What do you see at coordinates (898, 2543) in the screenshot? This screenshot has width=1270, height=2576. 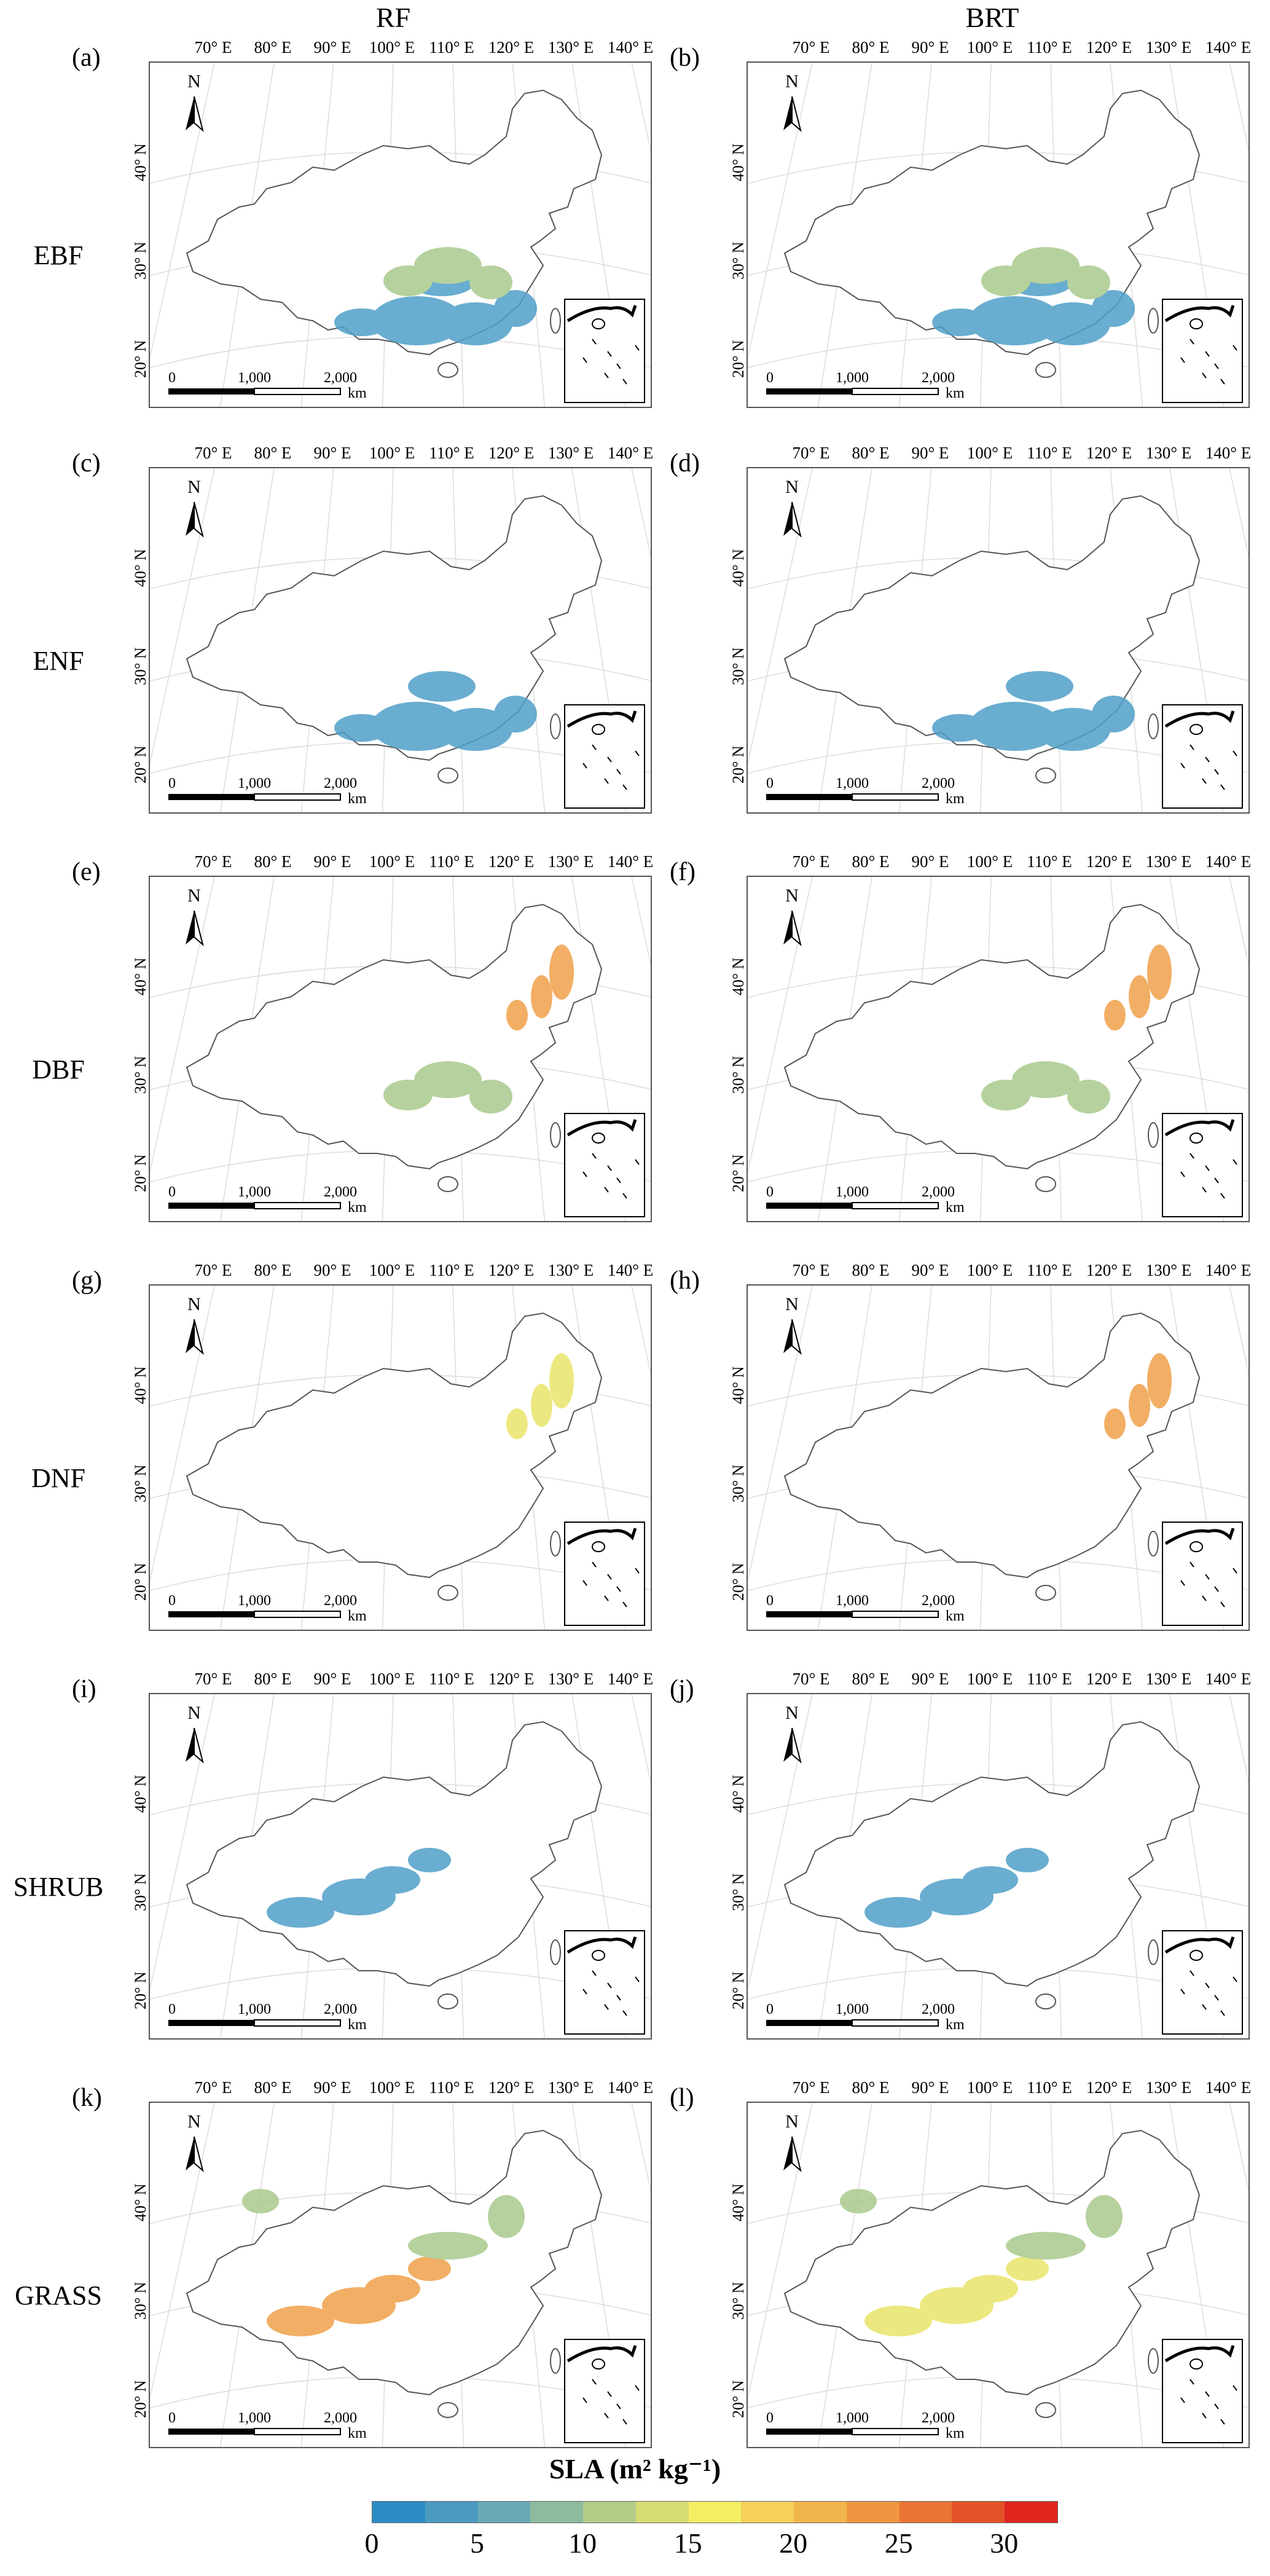 I see `legend-tick-label: 25` at bounding box center [898, 2543].